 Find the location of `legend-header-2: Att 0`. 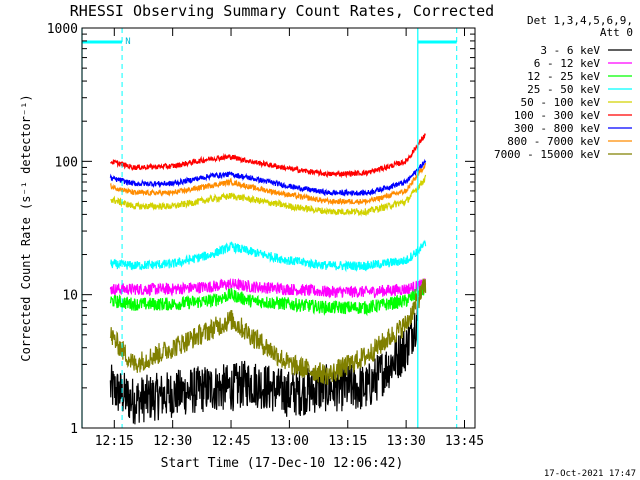

legend-header-2: Att 0 is located at coordinates (616, 32).